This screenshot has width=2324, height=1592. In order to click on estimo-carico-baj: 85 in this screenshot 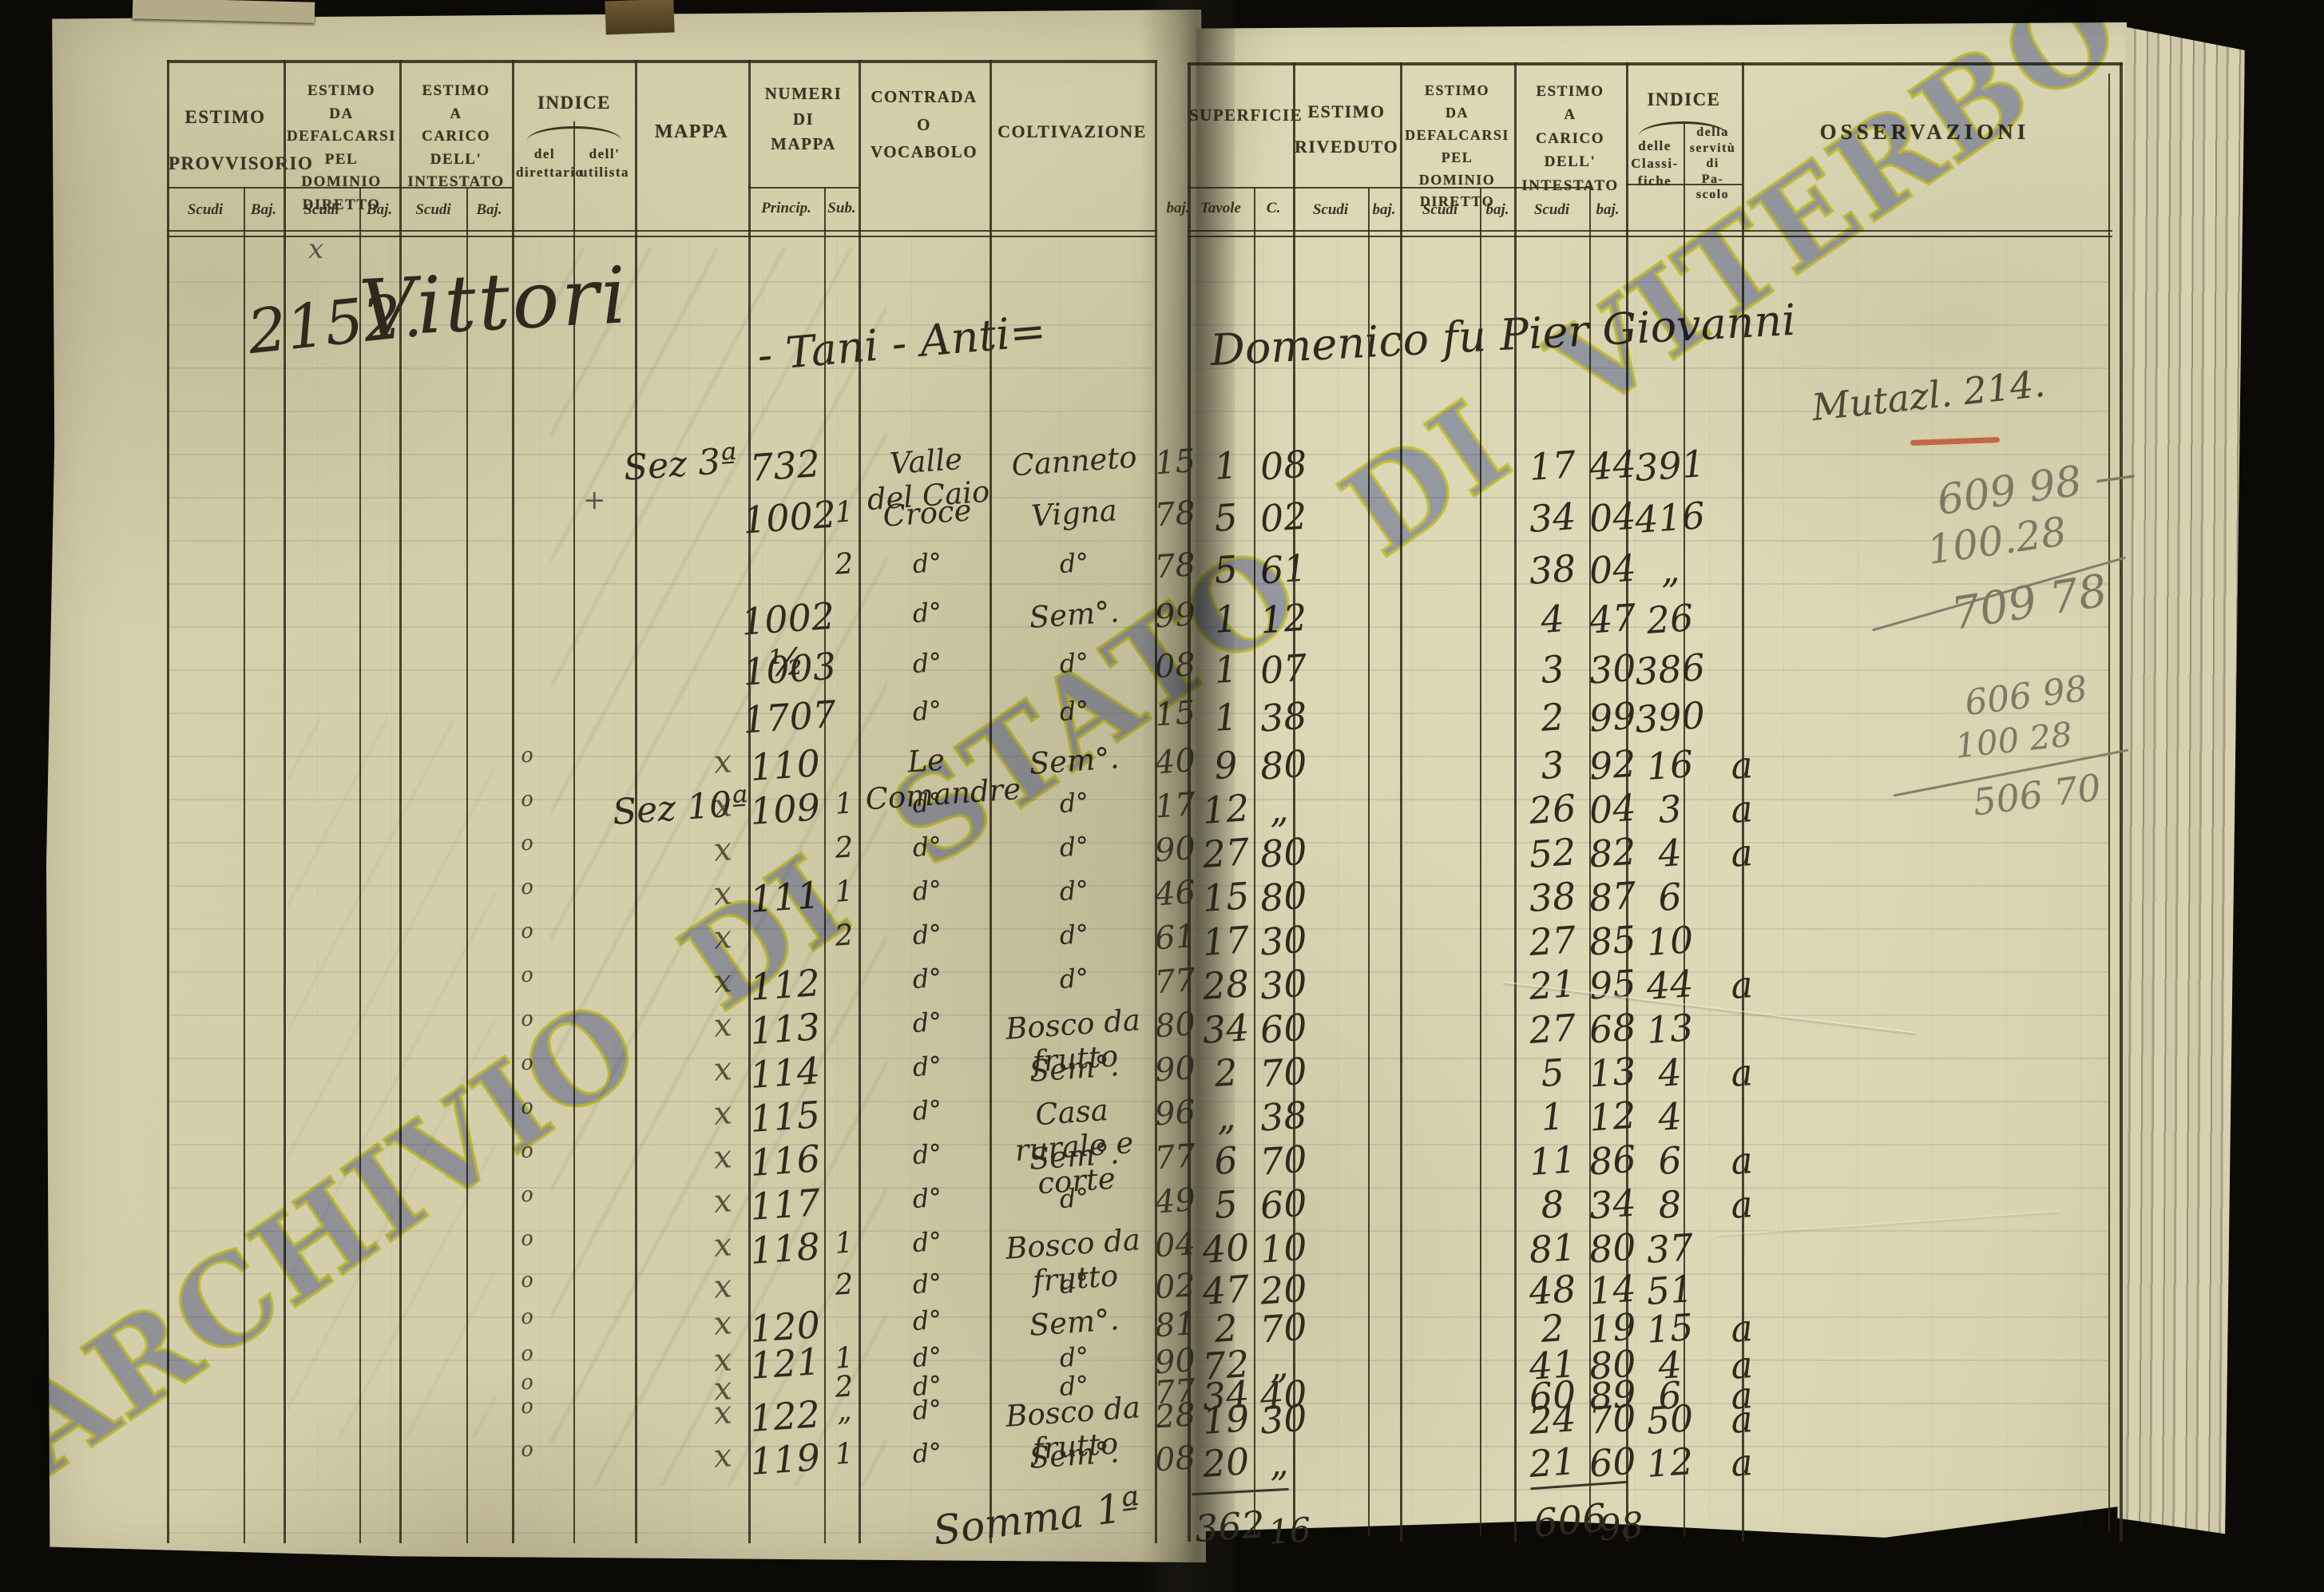, I will do `click(1613, 940)`.